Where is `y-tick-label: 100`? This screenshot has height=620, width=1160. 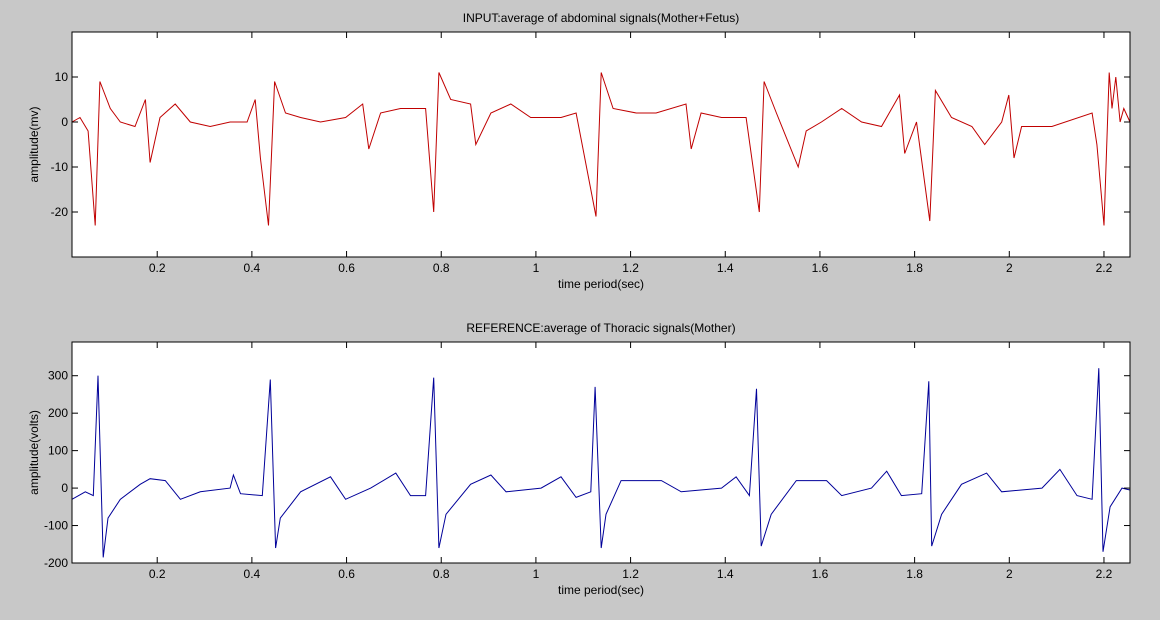 y-tick-label: 100 is located at coordinates (58, 451).